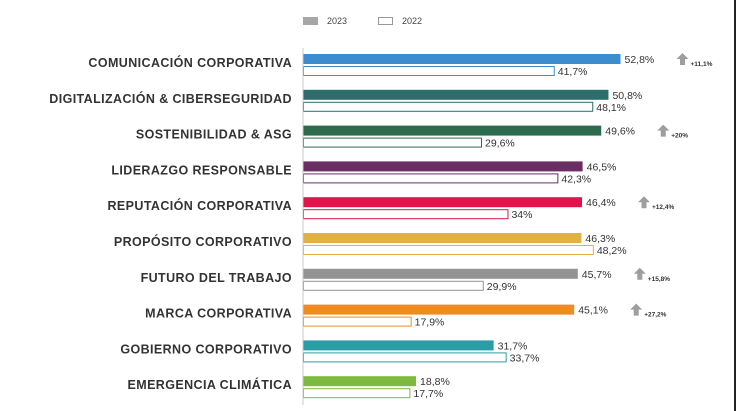 This screenshot has width=736, height=411. Describe the element at coordinates (440, 273) in the screenshot. I see `bar-2023-futuro-del-trabajo` at that location.